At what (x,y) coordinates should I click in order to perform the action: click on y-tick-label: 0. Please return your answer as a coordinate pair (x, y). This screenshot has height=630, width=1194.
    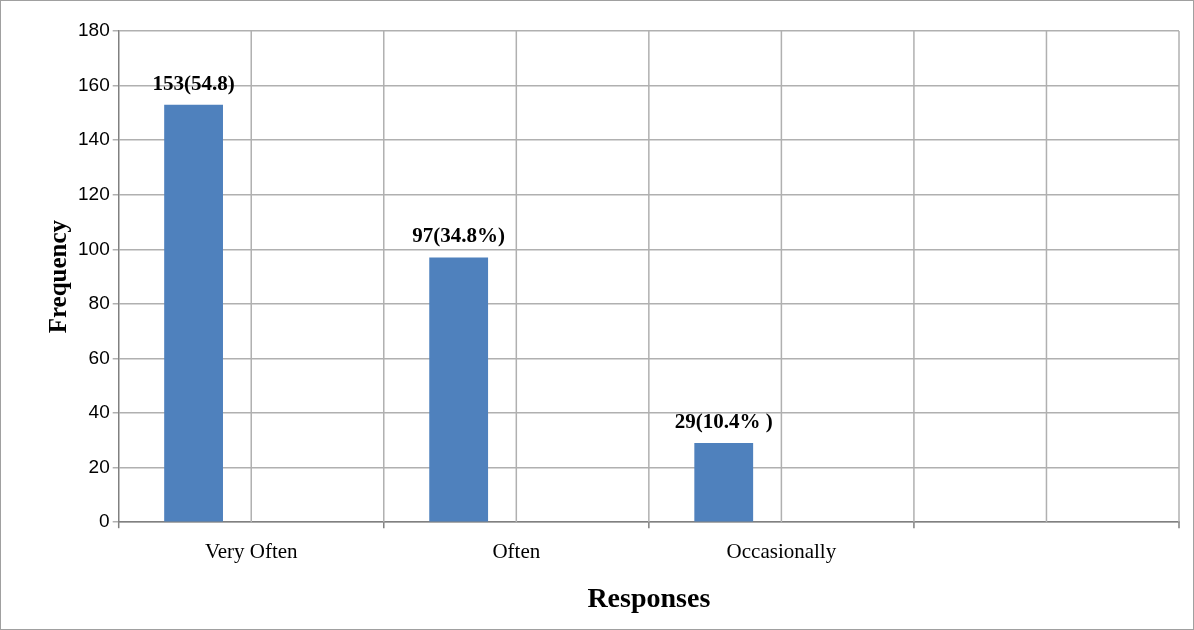
    Looking at the image, I should click on (104, 521).